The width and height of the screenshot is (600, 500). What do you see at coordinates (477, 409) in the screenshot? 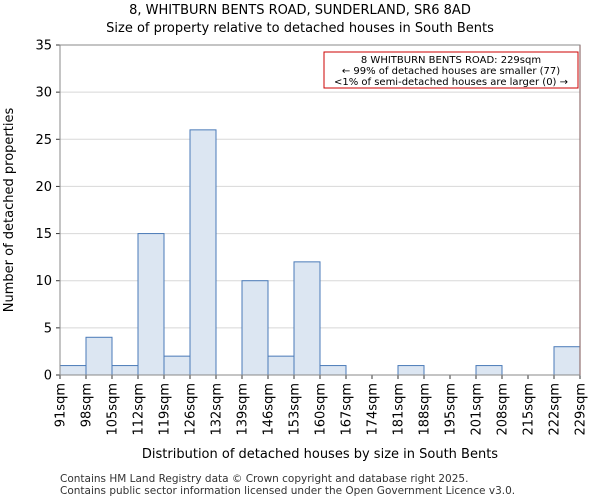
I see `x-tick-label: 201sqm` at bounding box center [477, 409].